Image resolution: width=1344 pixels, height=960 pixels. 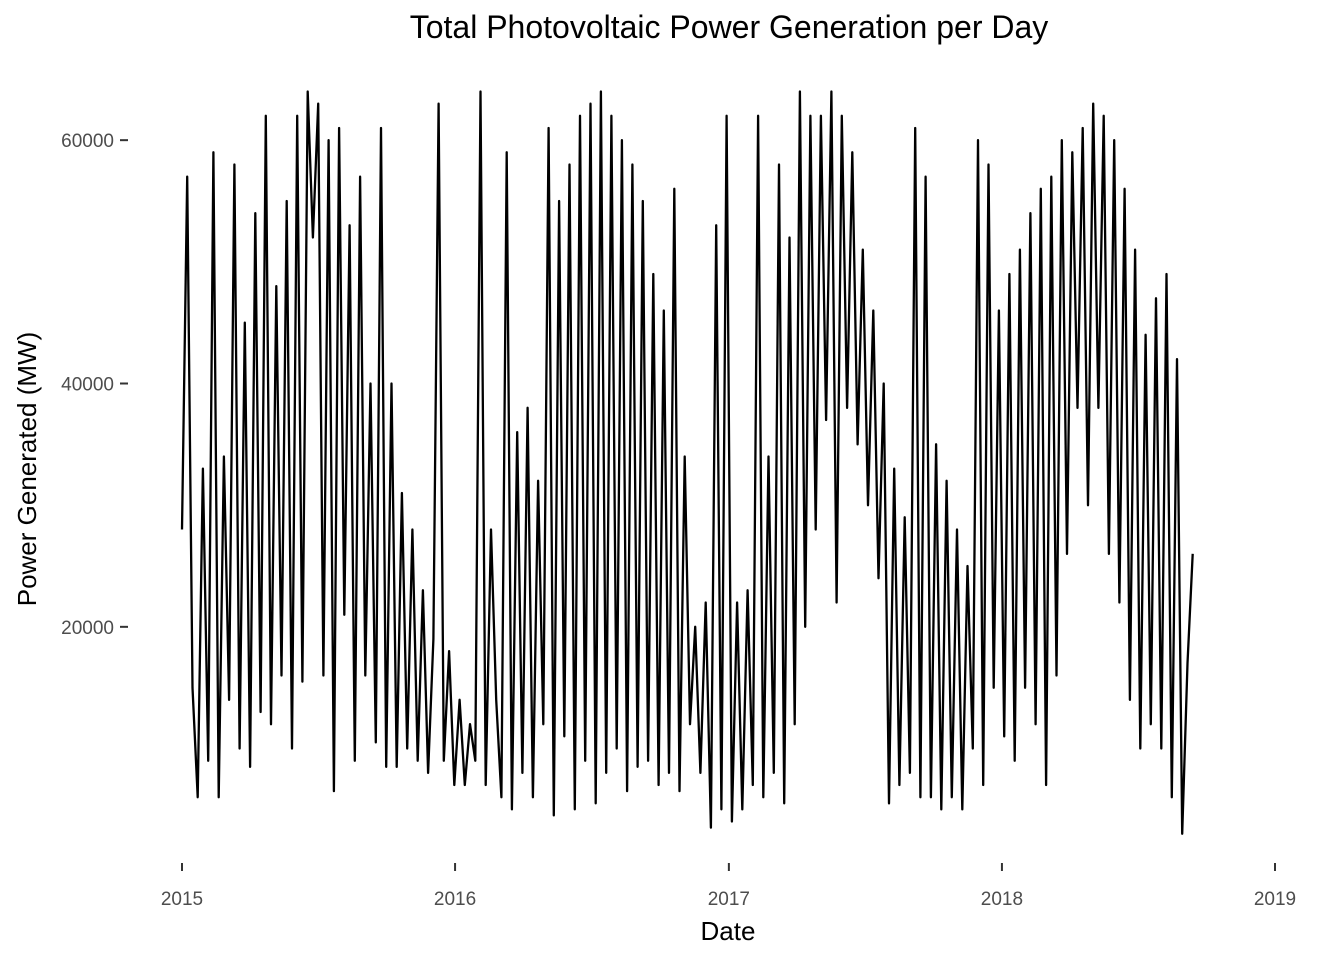 What do you see at coordinates (455, 899) in the screenshot?
I see `x-tick-label: 2016` at bounding box center [455, 899].